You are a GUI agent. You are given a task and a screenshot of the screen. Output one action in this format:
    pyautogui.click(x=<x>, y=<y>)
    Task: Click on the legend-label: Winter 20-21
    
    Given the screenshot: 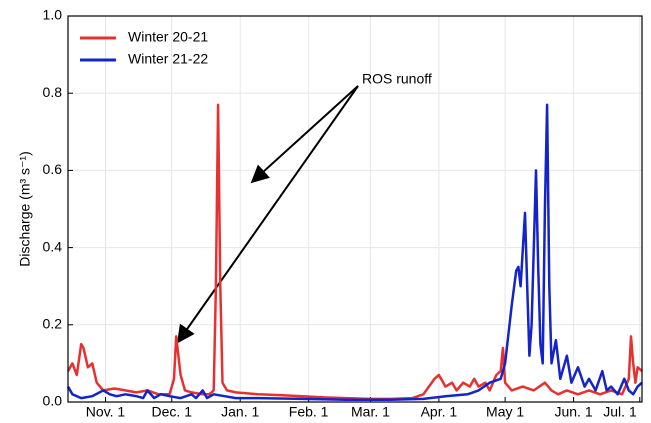 What is the action you would take?
    pyautogui.click(x=168, y=37)
    